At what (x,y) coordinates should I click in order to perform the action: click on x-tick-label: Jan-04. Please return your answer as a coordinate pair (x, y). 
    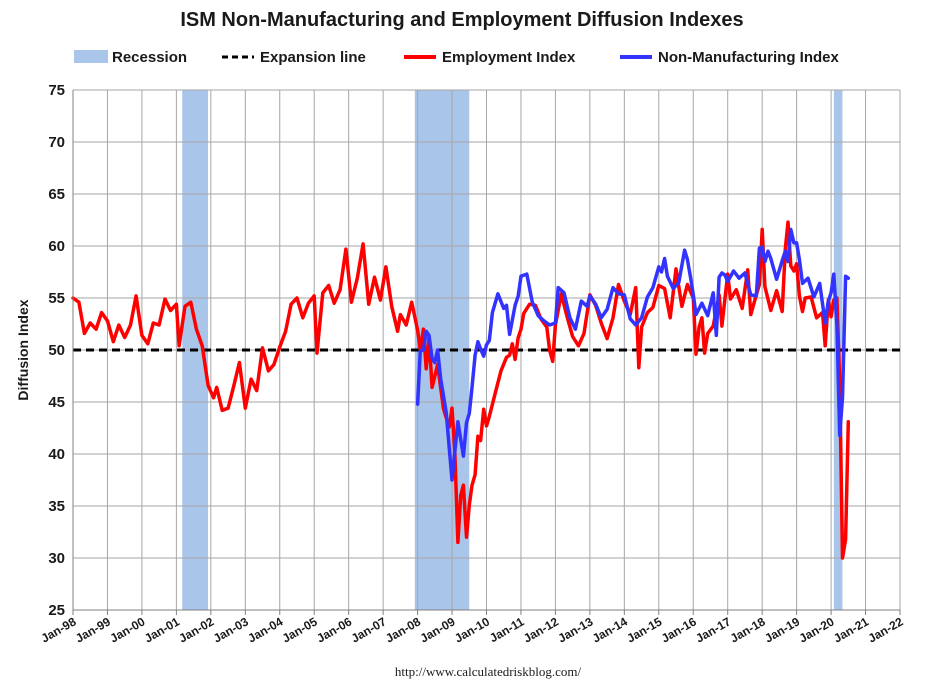
    Looking at the image, I should click on (265, 629).